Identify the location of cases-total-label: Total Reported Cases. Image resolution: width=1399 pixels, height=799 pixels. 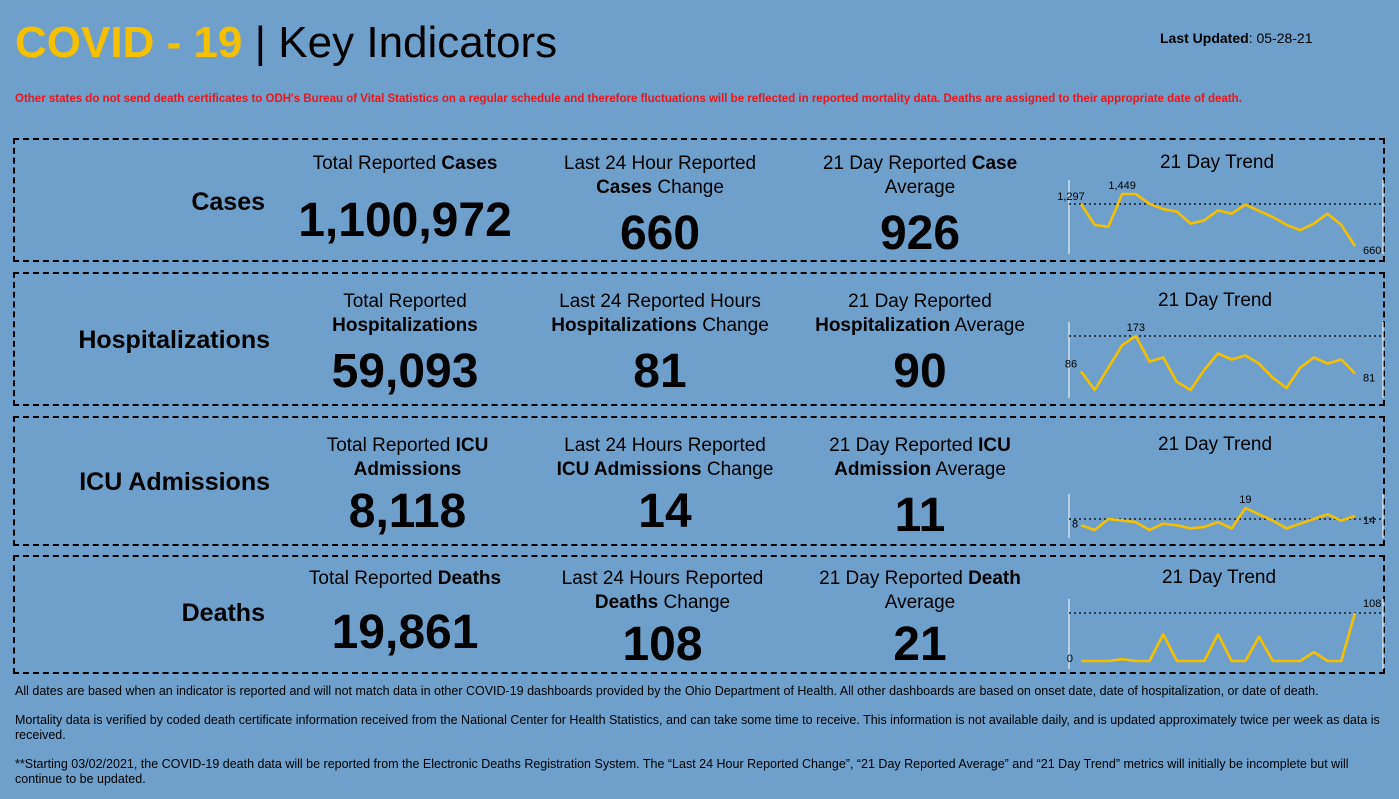
(405, 164).